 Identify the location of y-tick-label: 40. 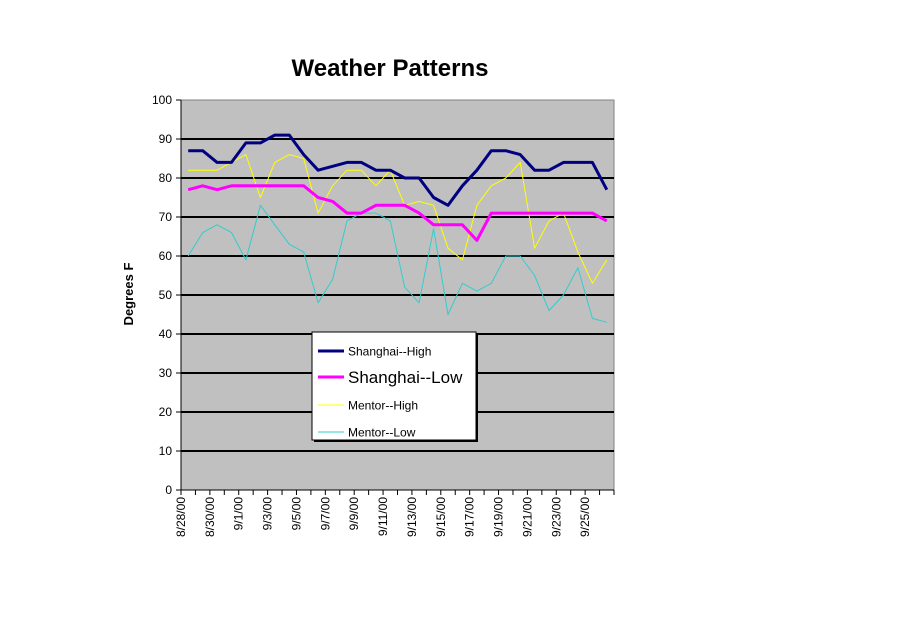
(166, 334).